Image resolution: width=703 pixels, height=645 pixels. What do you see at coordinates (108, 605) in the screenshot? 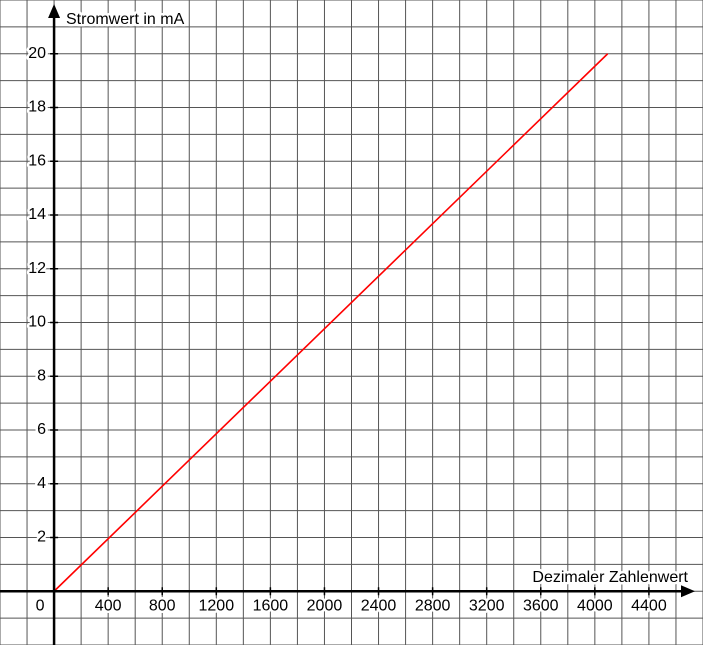
I see `x-tick-label: 400` at bounding box center [108, 605].